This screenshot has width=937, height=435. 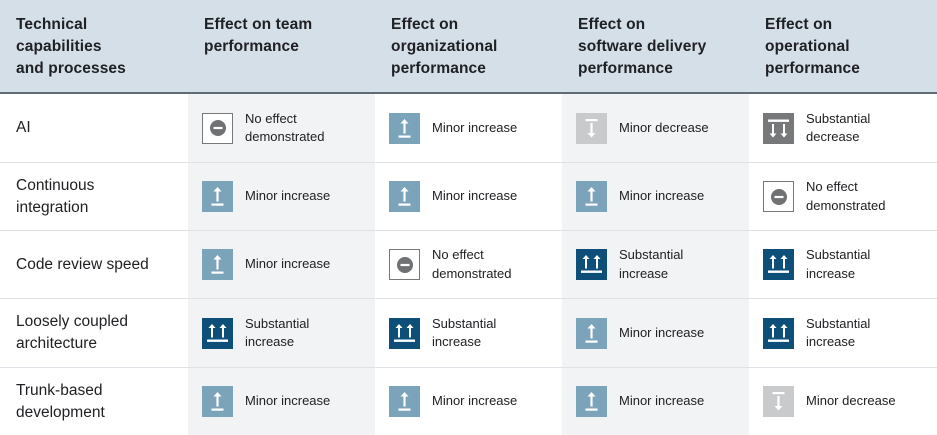 I want to click on text-line: Effect on team, so click(x=258, y=24).